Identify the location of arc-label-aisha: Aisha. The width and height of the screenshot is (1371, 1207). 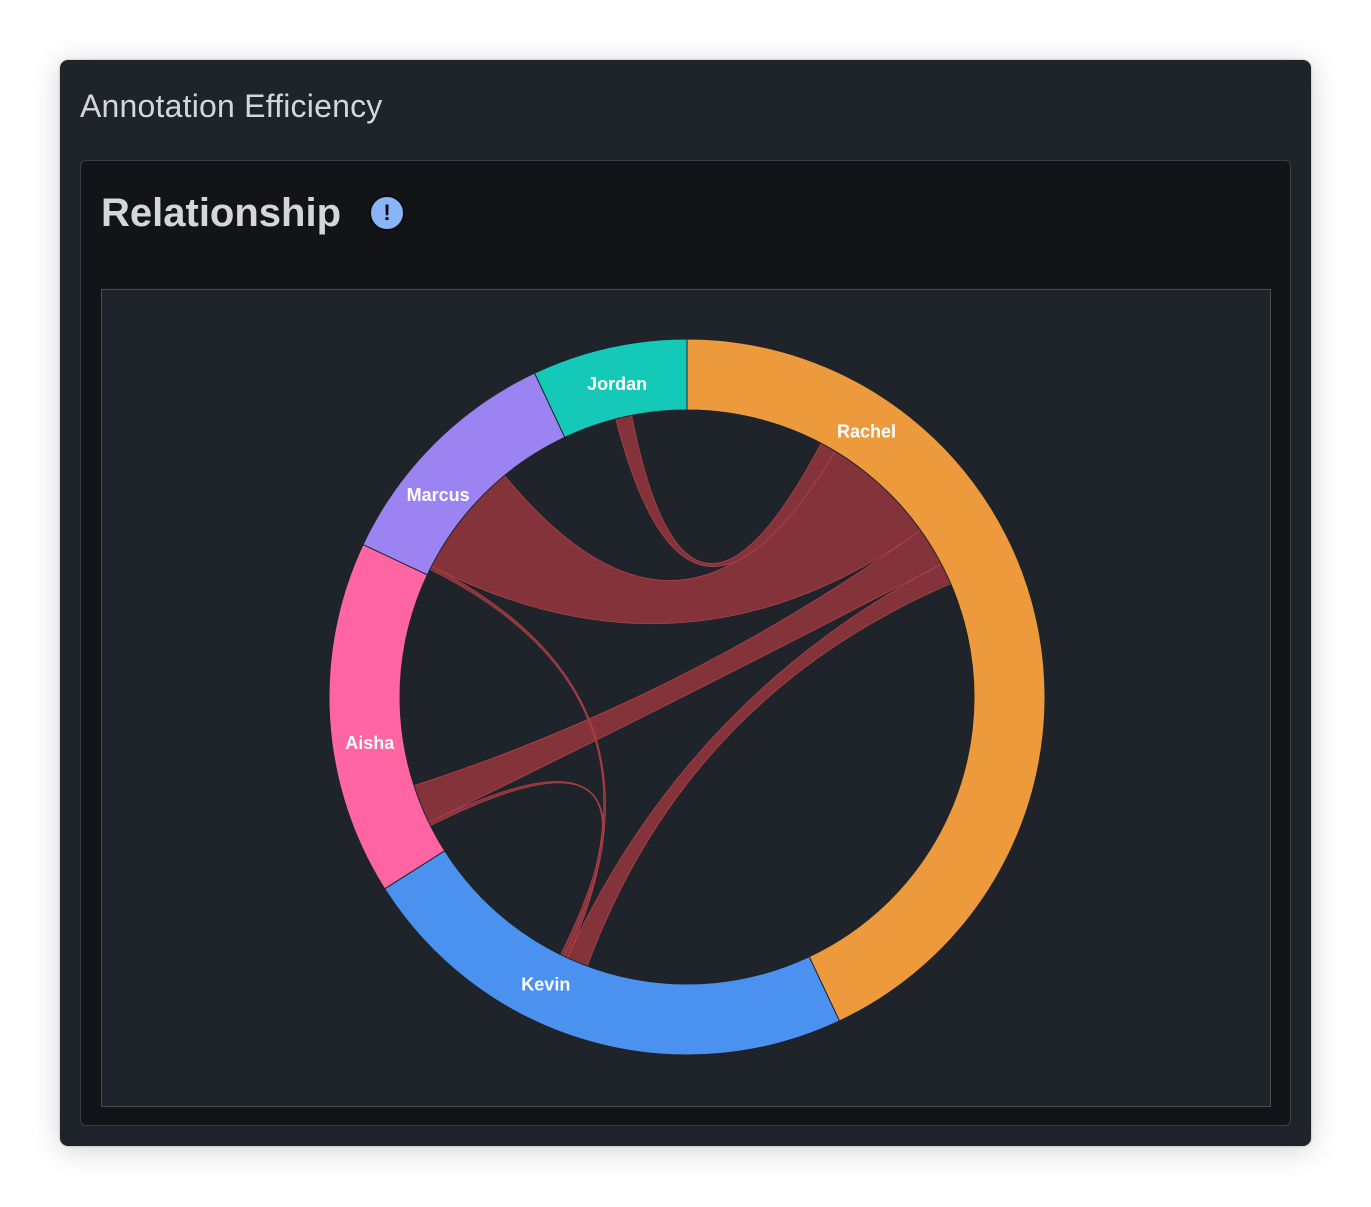
(370, 743).